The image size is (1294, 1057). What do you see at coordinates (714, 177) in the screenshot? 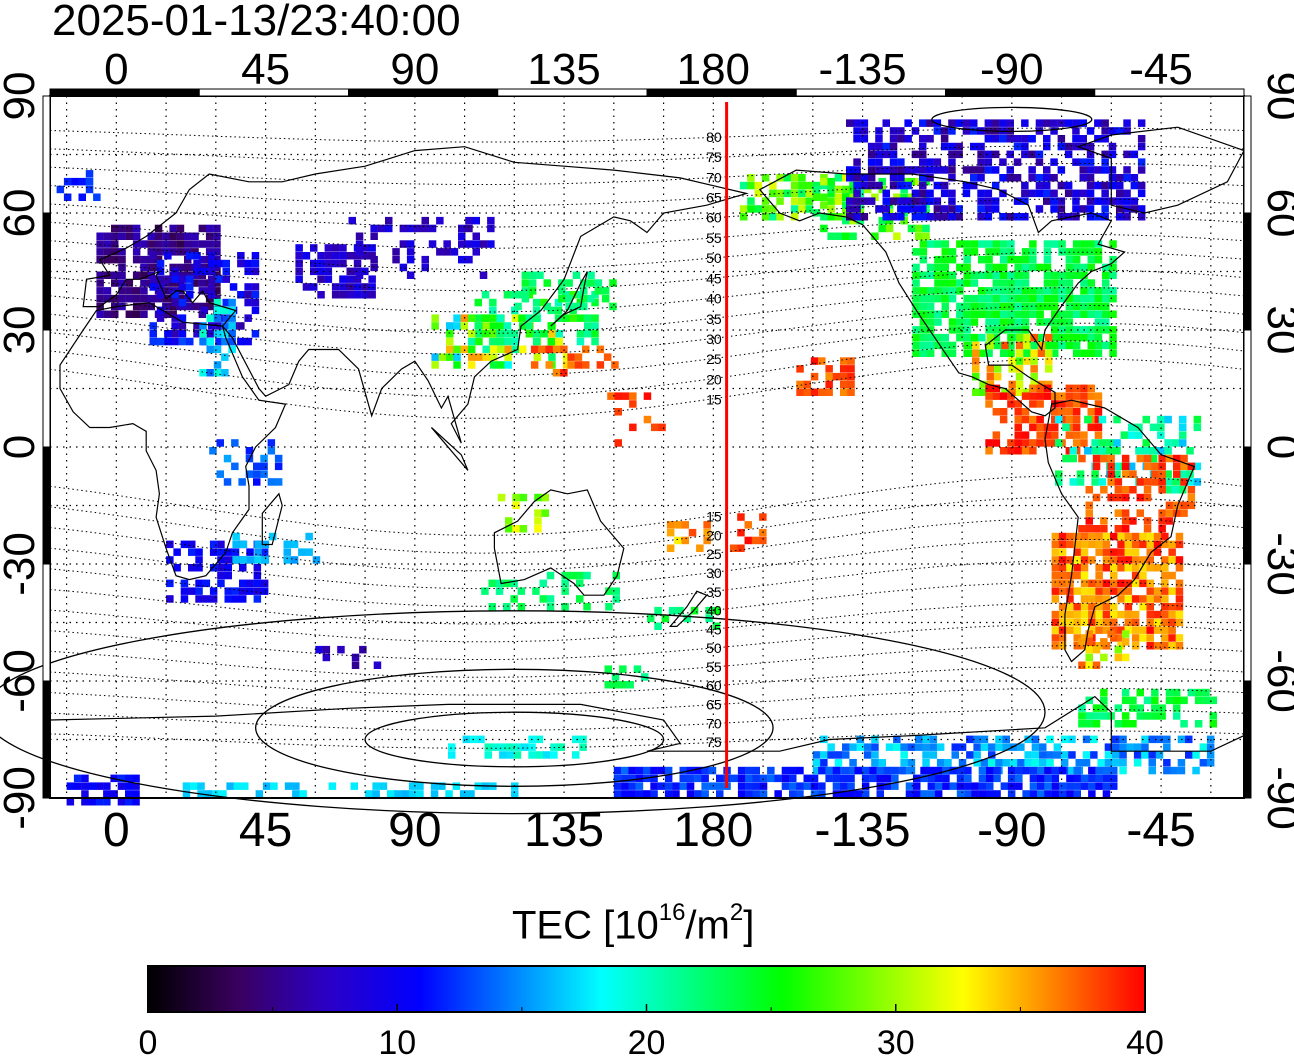
I see `magnetic-latitude-label: 70` at bounding box center [714, 177].